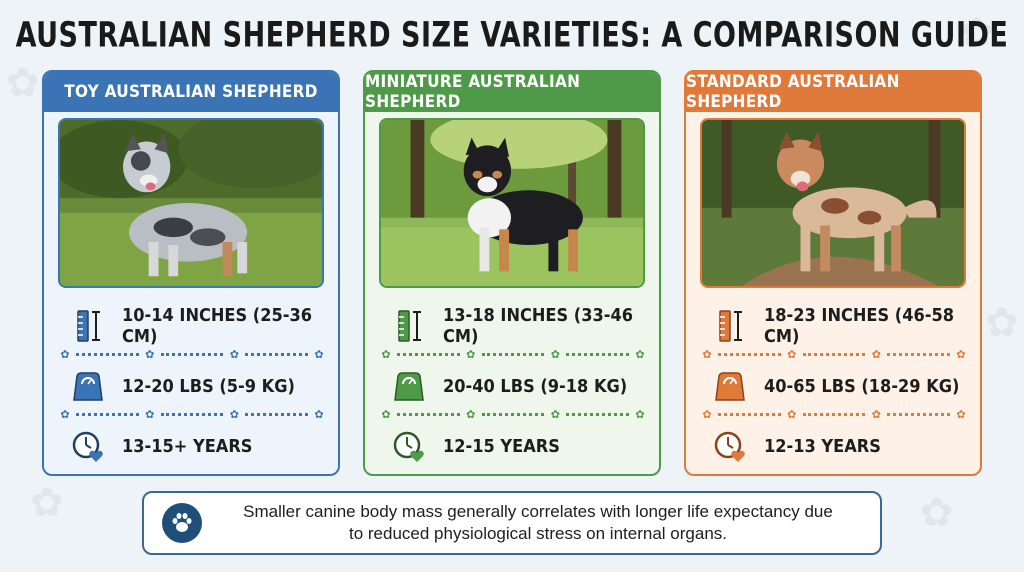 This screenshot has width=1024, height=572. I want to click on lifespan-value: 12-13 YEARS, so click(822, 446).